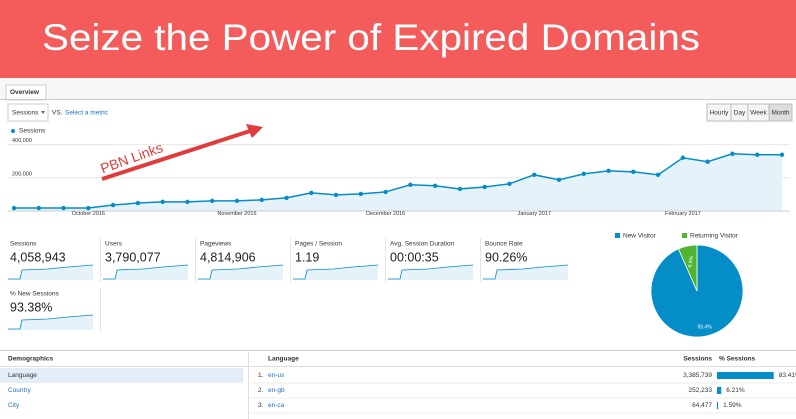 This screenshot has height=419, width=796. I want to click on legend-label: New Visitor, so click(640, 236).